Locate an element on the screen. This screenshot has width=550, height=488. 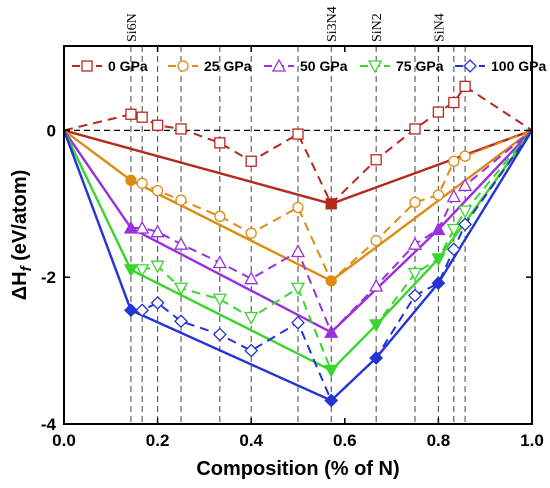
legend-item: 75 GPa is located at coordinates (402, 66).